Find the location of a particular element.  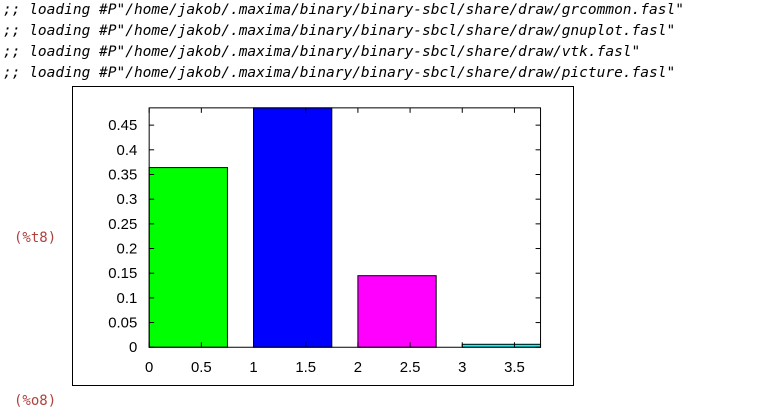

y-tick-label: 0.15 is located at coordinates (122, 274).